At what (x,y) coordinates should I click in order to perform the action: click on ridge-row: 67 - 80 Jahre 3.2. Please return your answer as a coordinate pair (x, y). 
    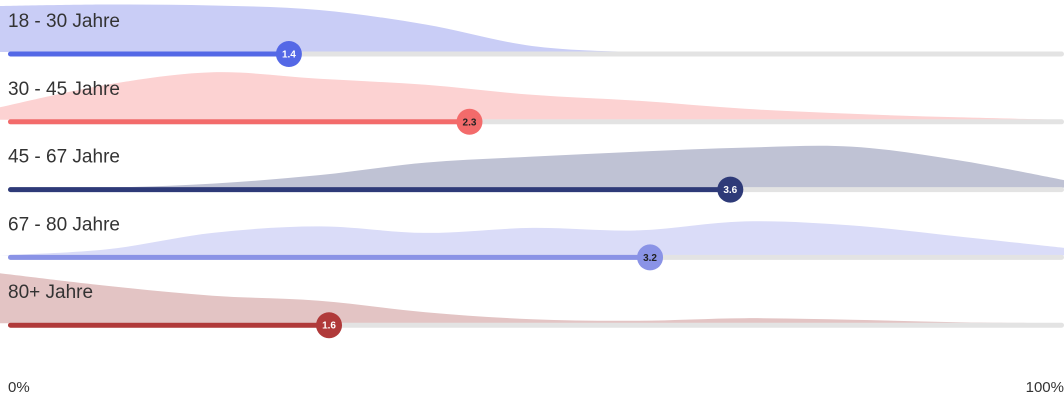
    Looking at the image, I should click on (532, 242).